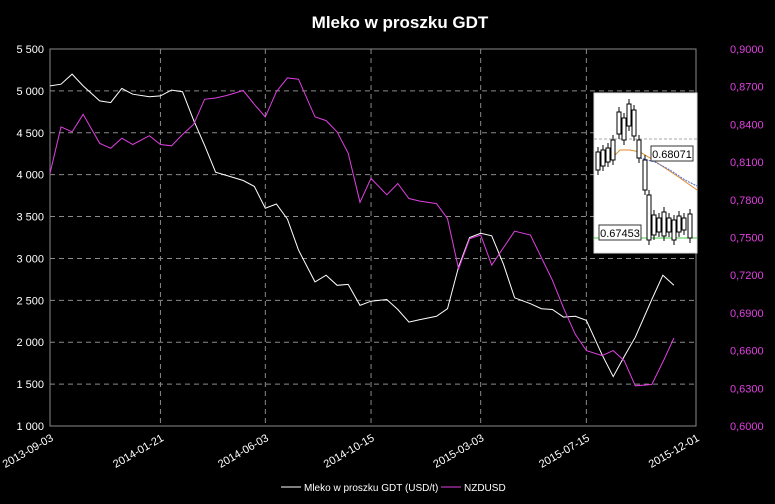  I want to click on y-right-tick-label: 0,6900, so click(747, 314).